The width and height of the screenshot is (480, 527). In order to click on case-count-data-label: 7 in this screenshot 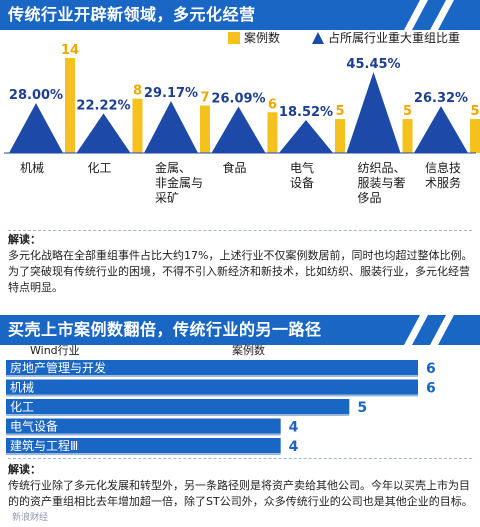, I will do `click(204, 98)`.